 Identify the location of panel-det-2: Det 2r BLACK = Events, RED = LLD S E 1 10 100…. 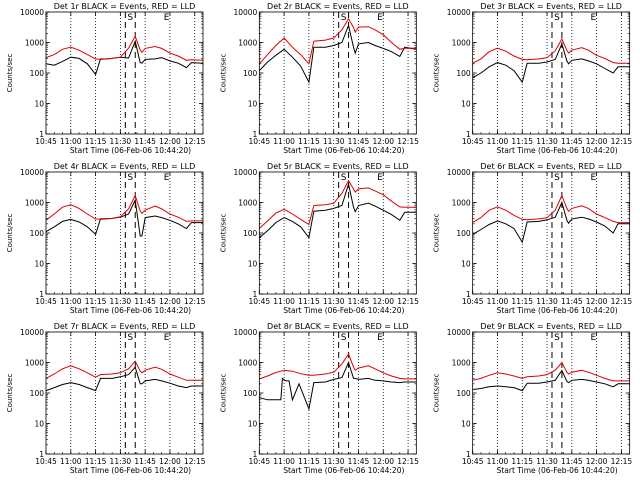
(319, 78).